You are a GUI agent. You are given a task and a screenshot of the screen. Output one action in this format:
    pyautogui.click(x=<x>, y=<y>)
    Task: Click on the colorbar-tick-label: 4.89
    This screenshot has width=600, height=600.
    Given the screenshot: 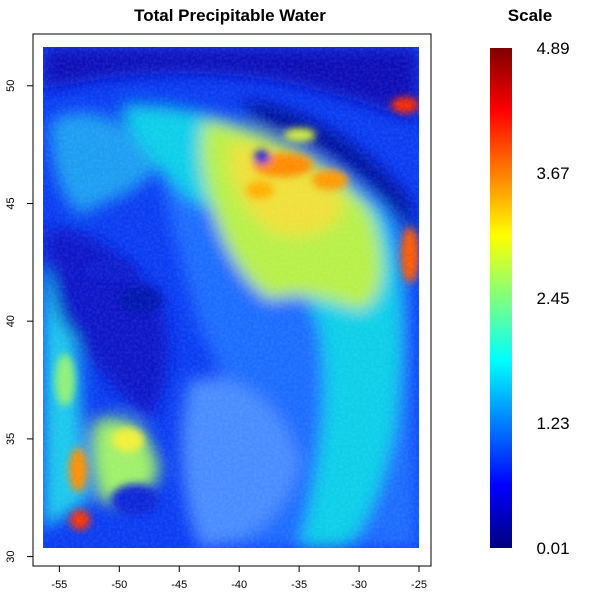 What is the action you would take?
    pyautogui.click(x=552, y=48)
    